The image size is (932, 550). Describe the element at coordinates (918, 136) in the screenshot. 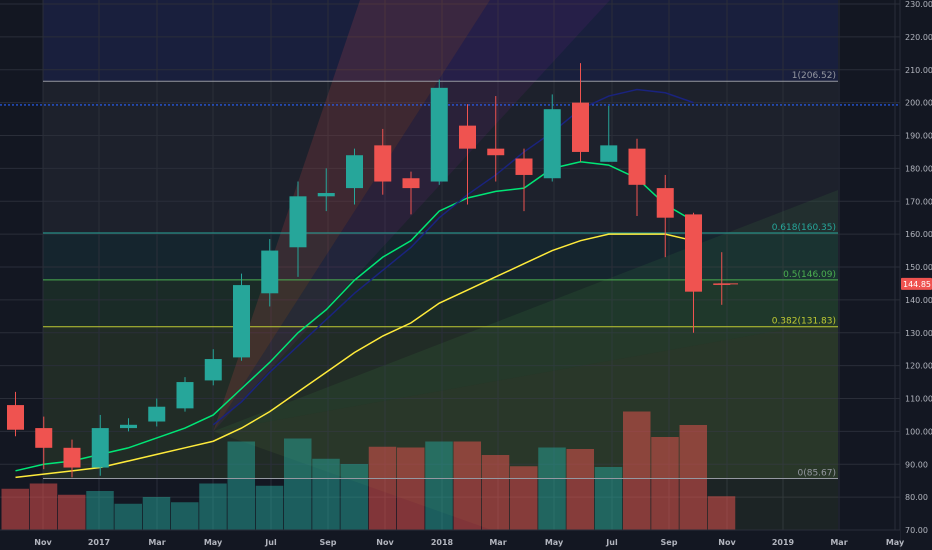

I see `price-tick-label: 190.00` at that location.